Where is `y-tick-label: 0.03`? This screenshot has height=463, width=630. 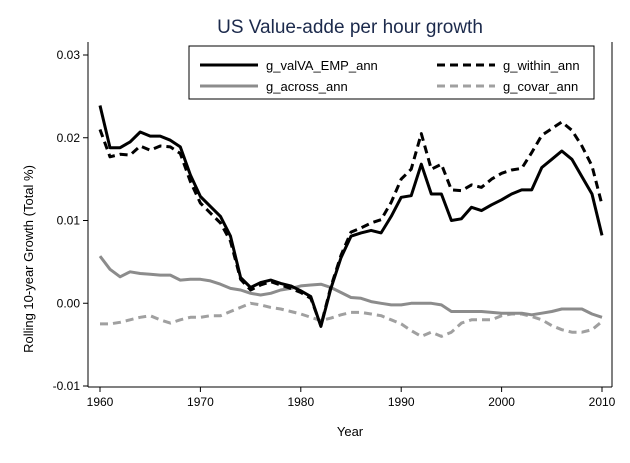
y-tick-label: 0.03 is located at coordinates (69, 55).